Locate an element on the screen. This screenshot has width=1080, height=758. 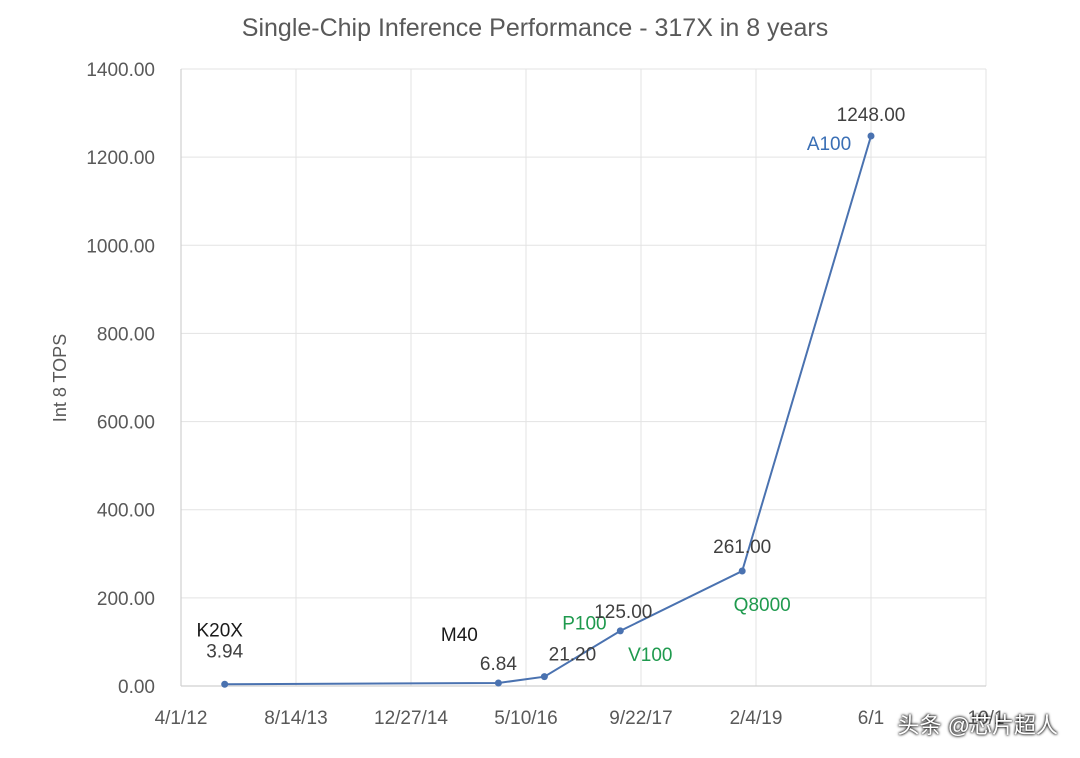
watermark: 头条 @芯片超人 is located at coordinates (977, 725).